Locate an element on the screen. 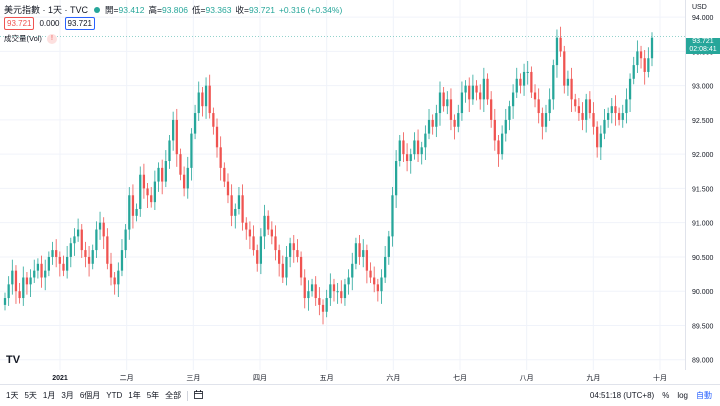  log-toggle: log is located at coordinates (682, 395).